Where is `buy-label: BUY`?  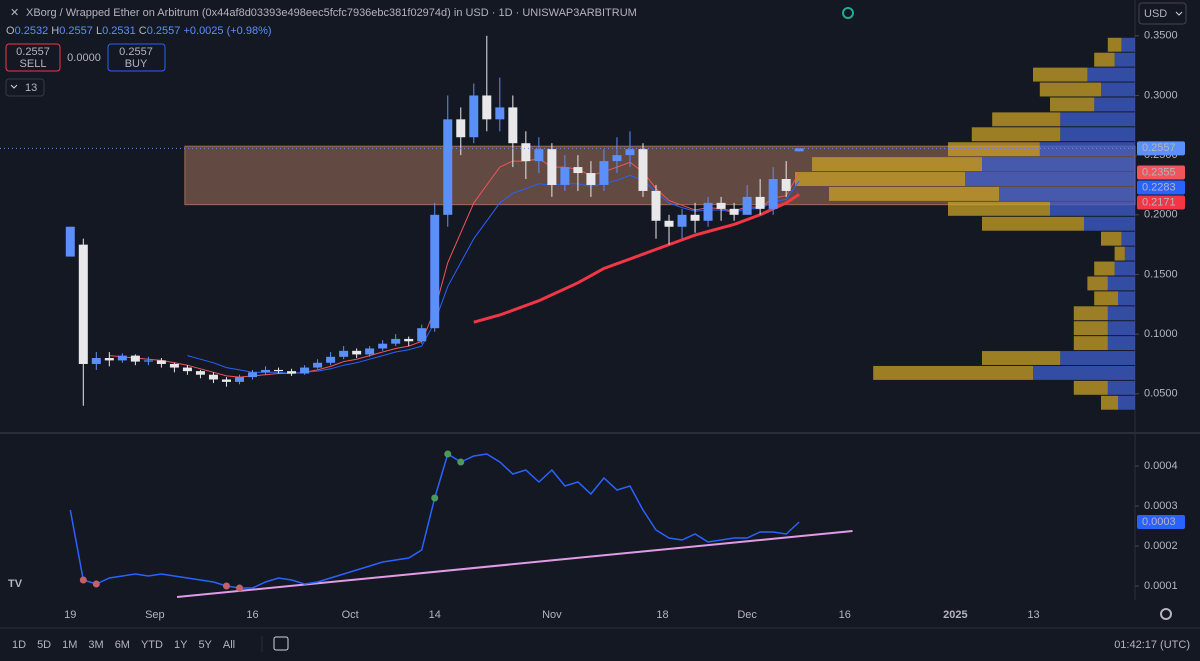
buy-label: BUY is located at coordinates (136, 64).